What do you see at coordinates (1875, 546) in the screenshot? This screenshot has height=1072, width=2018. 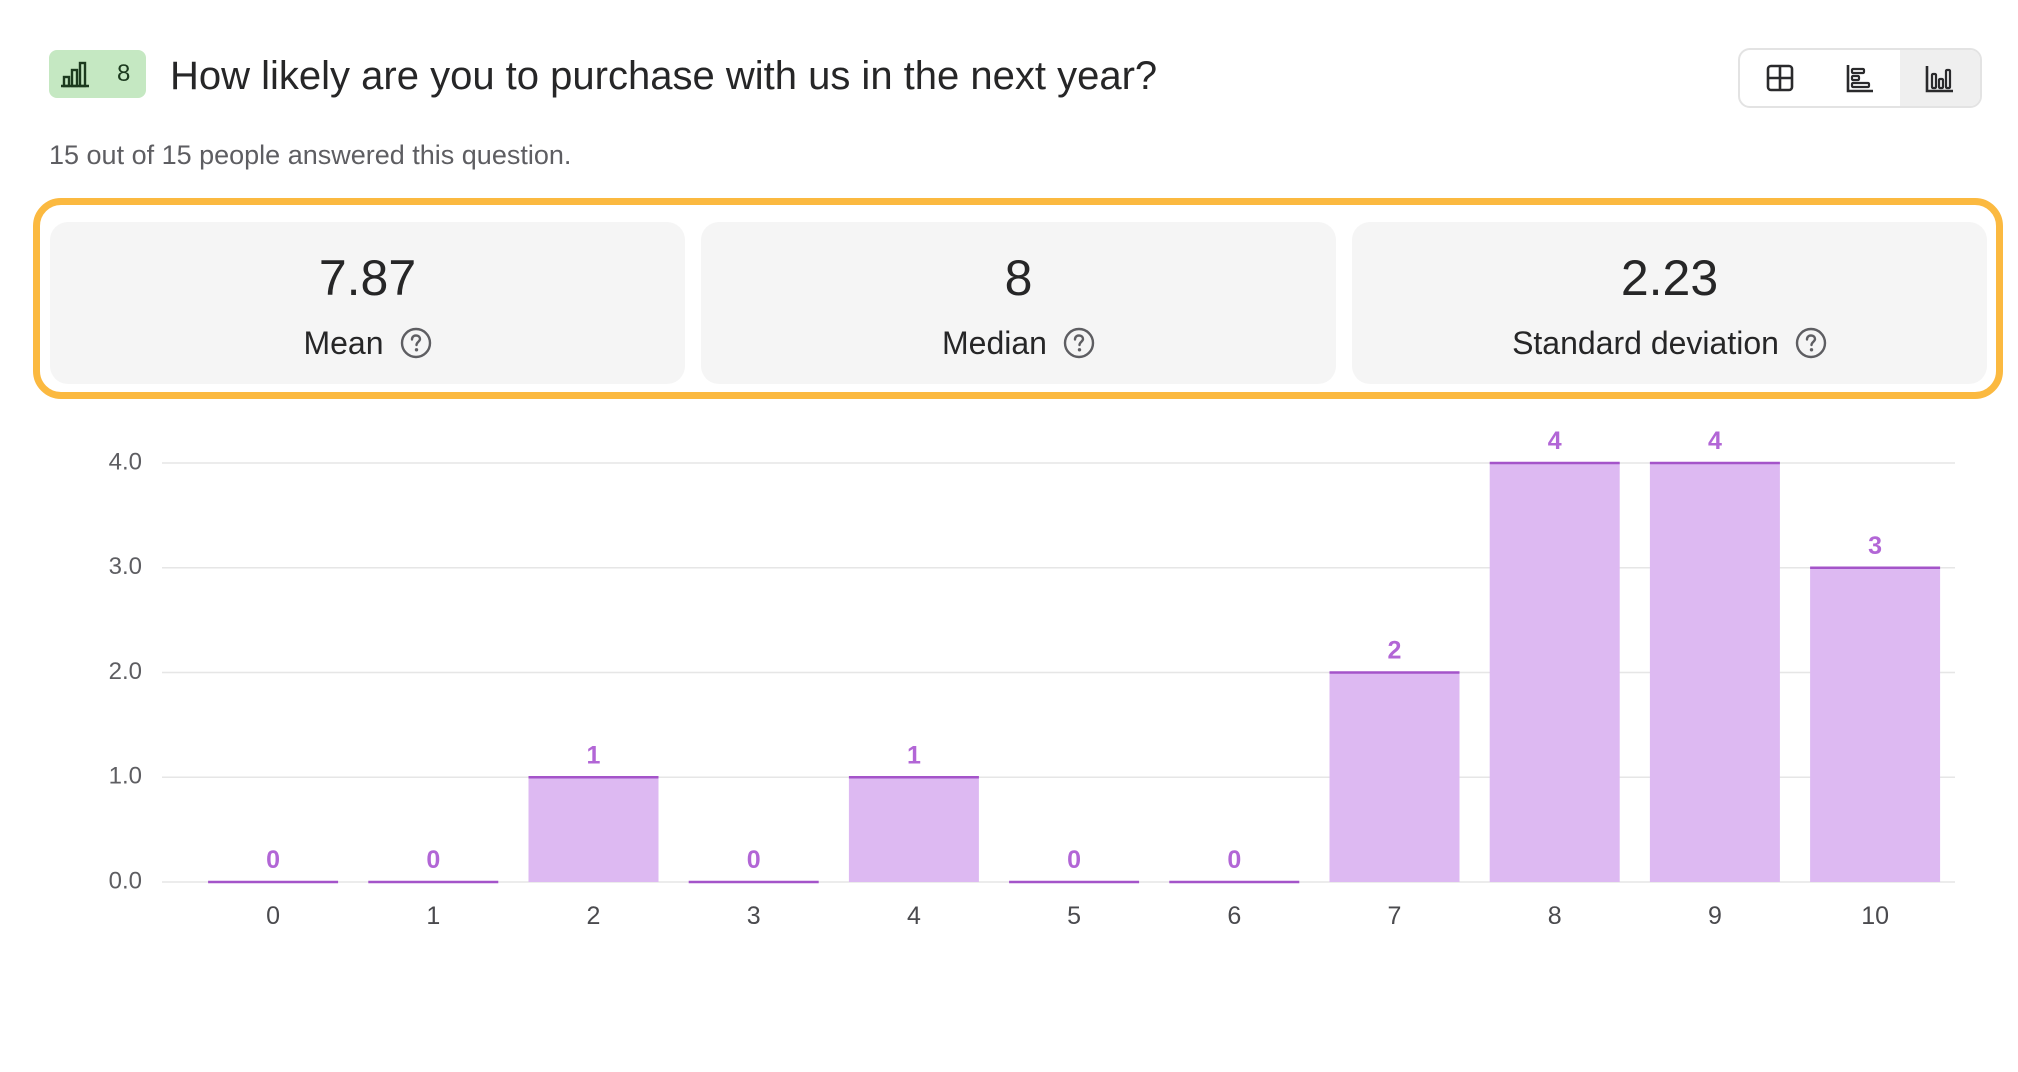 I see `bar-data-label: 3` at bounding box center [1875, 546].